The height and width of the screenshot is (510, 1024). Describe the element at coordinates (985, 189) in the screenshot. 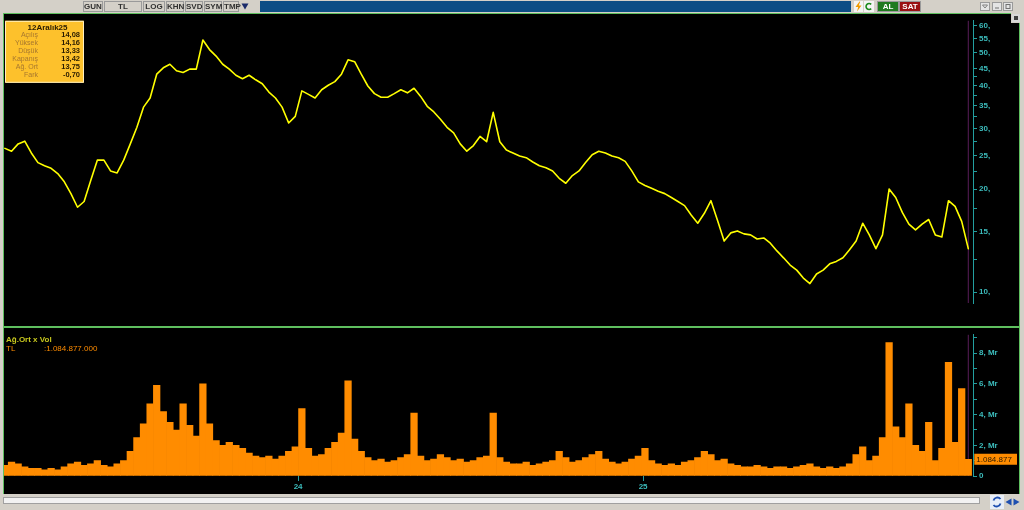

I see `y-tick-label: 20,` at that location.